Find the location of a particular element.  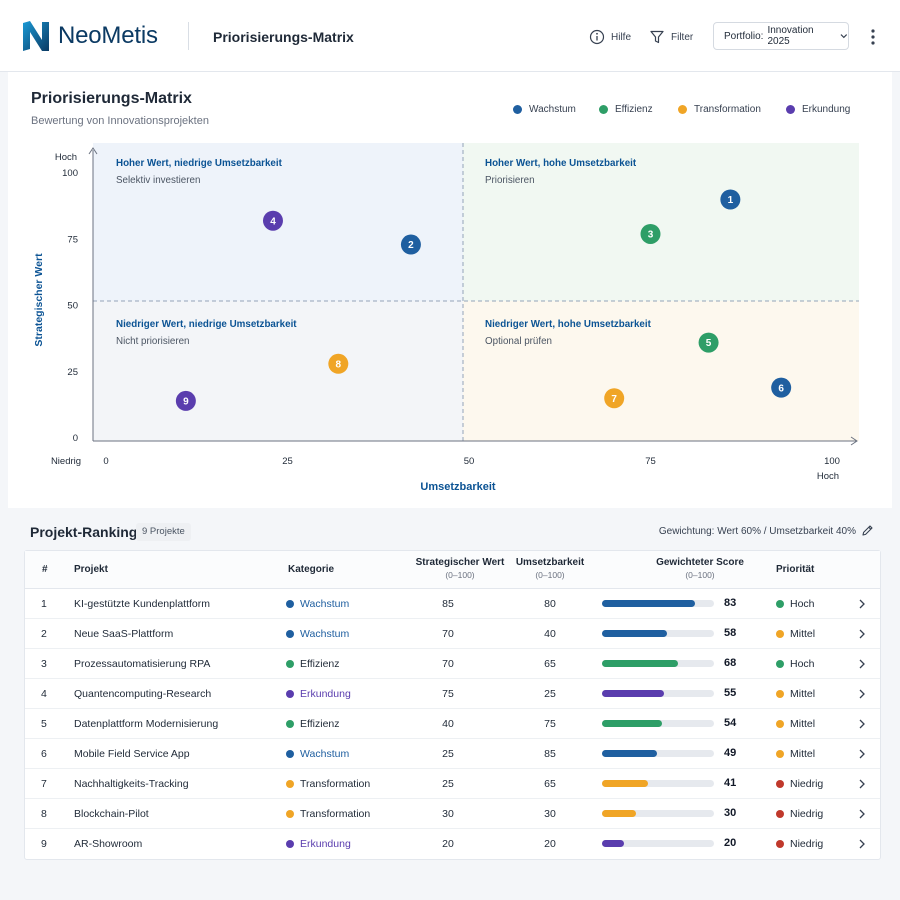

strategic-value: 30 is located at coordinates (448, 814).